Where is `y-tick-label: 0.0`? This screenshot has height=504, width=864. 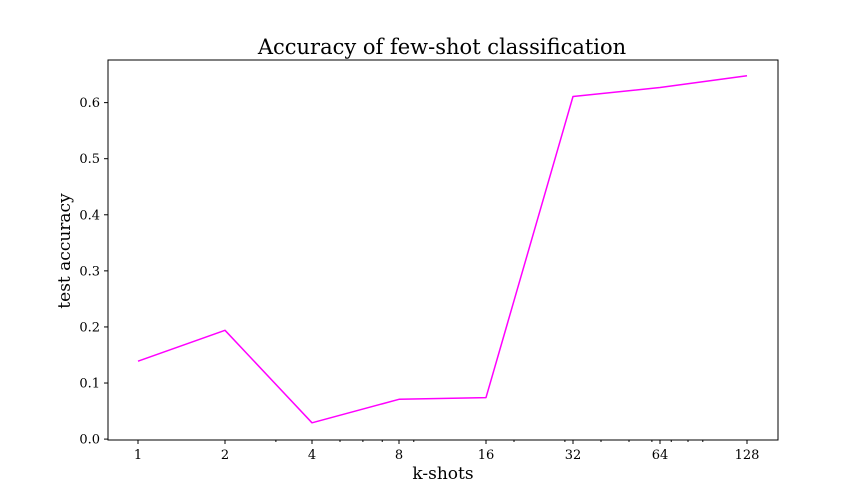
y-tick-label: 0.0 is located at coordinates (89, 440).